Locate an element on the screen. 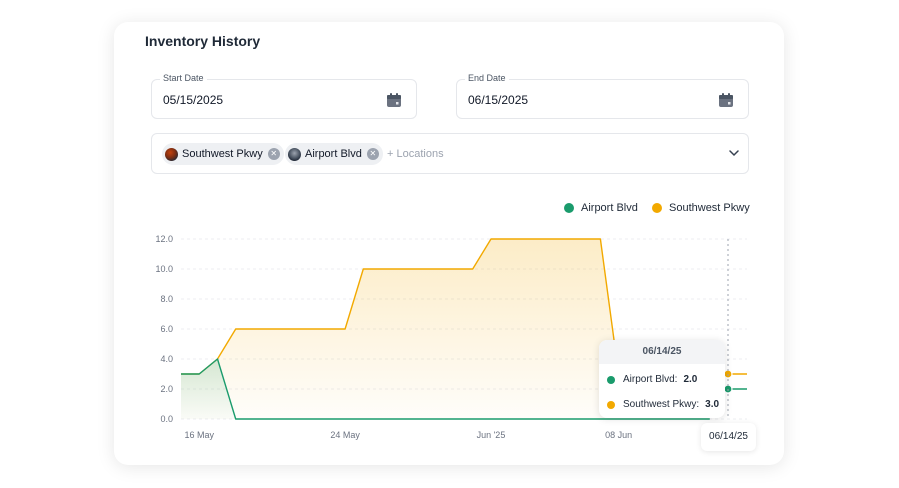 This screenshot has height=488, width=899. tooltip-row-southwest-pkwy: Southwest Pkwy: 3.0 is located at coordinates (663, 404).